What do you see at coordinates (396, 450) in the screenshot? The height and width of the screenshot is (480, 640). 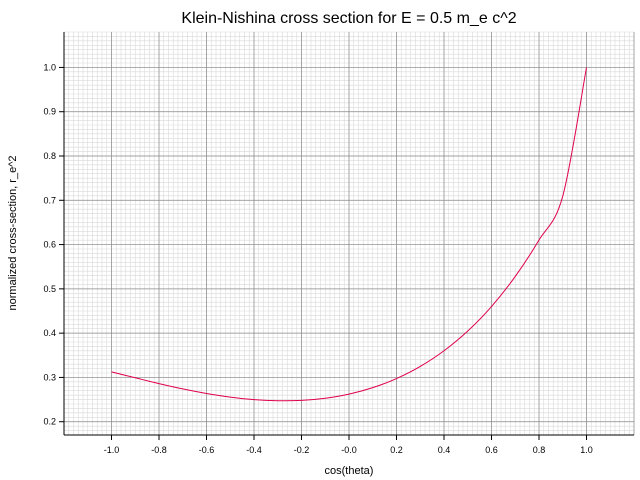 I see `x-tick-label: 0.2` at bounding box center [396, 450].